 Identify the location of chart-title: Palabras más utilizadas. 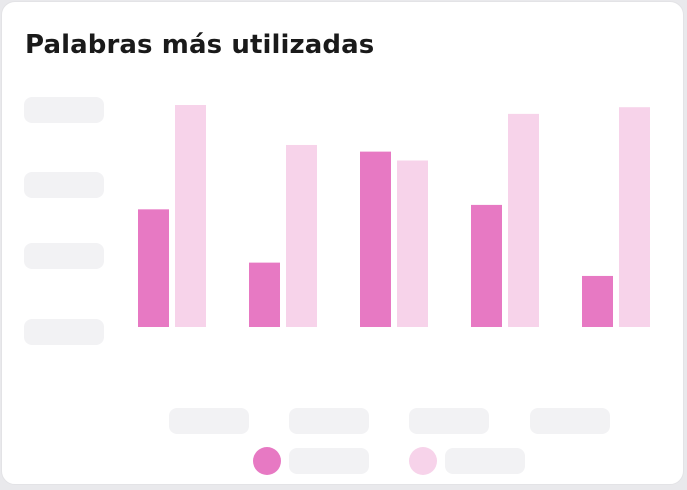
(200, 45).